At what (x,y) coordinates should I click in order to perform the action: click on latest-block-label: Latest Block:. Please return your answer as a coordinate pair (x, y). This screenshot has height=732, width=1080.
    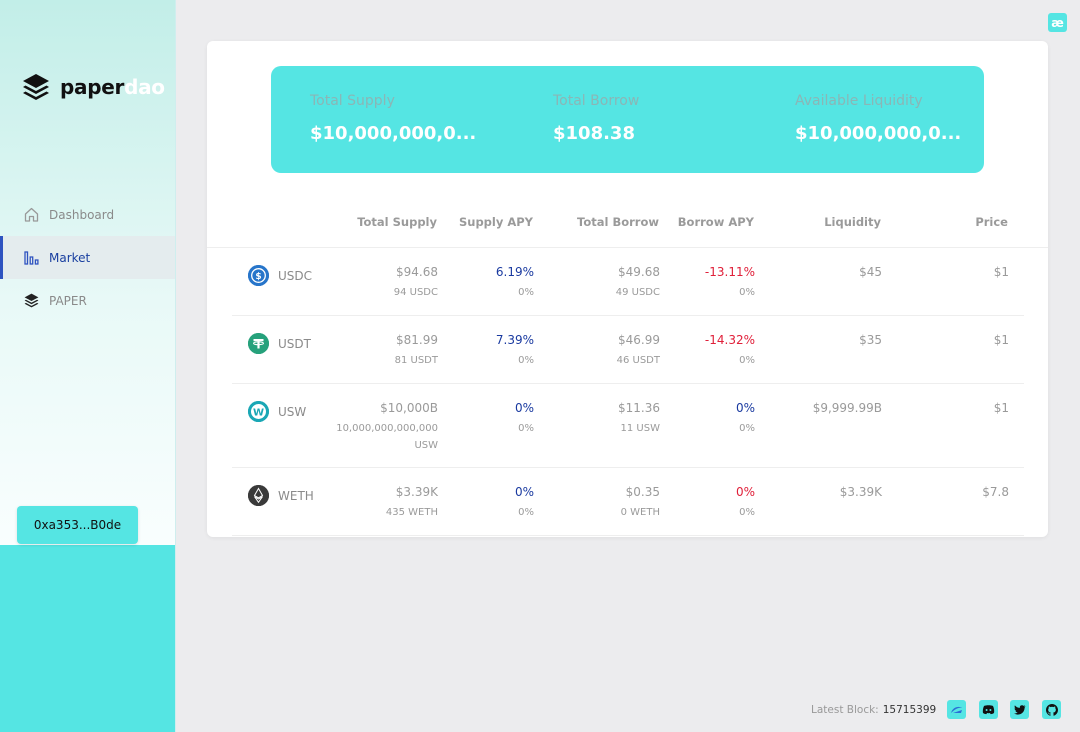
    Looking at the image, I should click on (845, 710).